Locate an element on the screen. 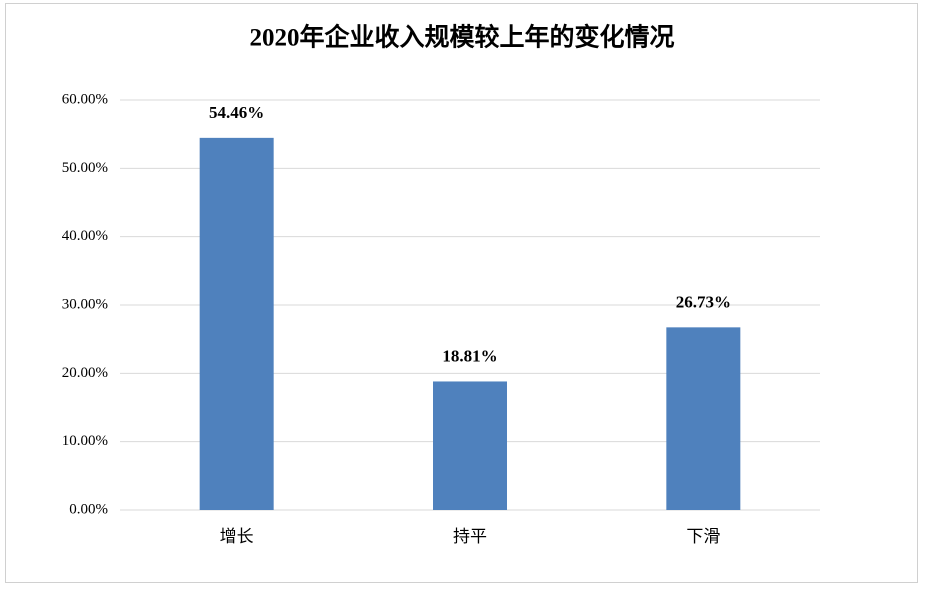  data-label: 26.73% is located at coordinates (703, 301).